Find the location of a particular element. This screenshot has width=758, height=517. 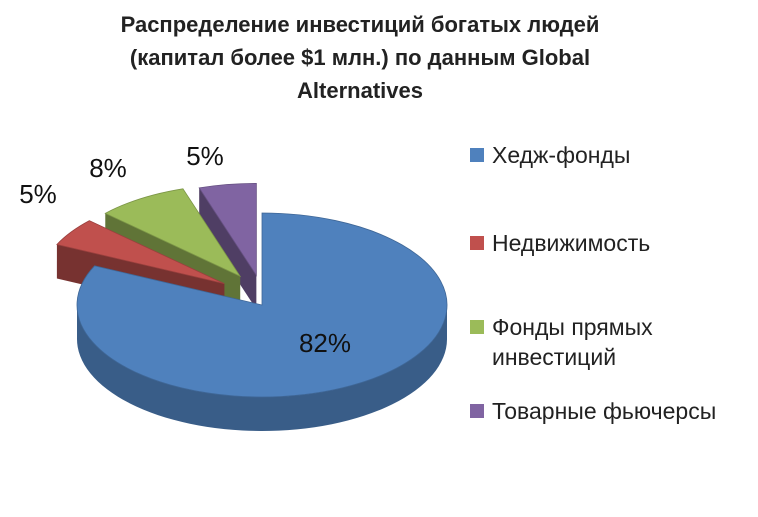

legend-item-real-estate: Недвижимость is located at coordinates (560, 243).